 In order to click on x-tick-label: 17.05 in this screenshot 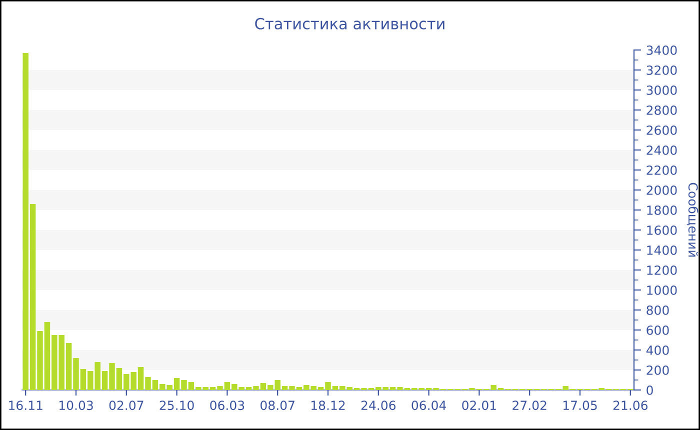, I will do `click(580, 405)`.